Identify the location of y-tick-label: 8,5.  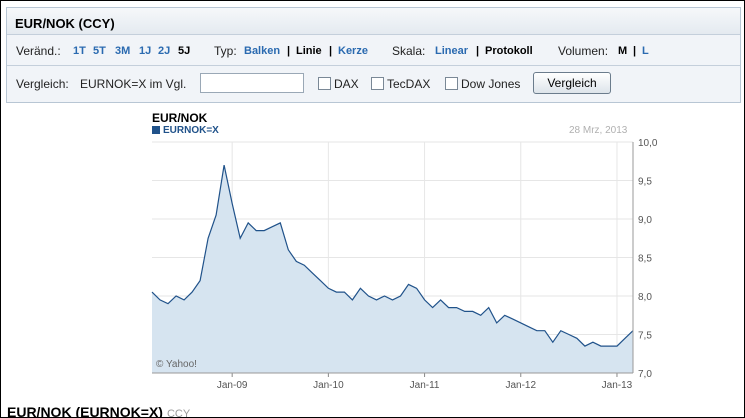
(645, 259).